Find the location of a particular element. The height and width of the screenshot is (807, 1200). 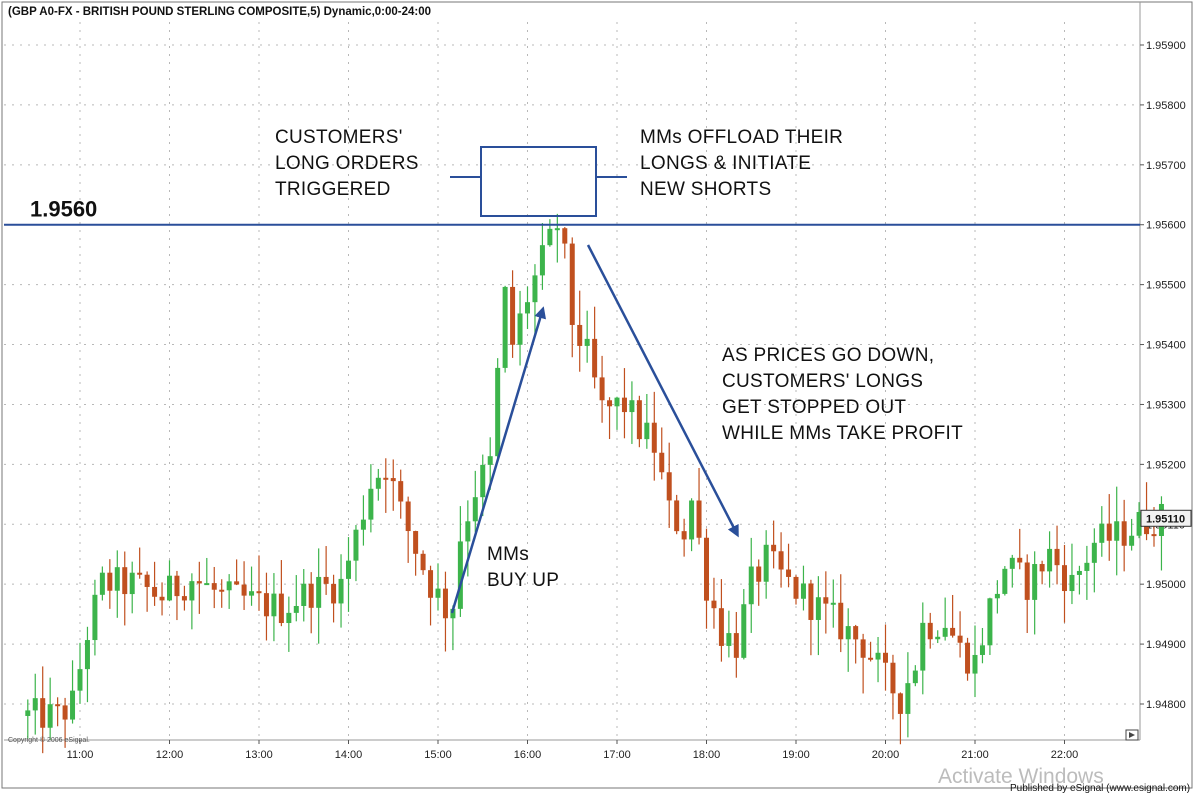

current-price-box is located at coordinates (1166, 518).